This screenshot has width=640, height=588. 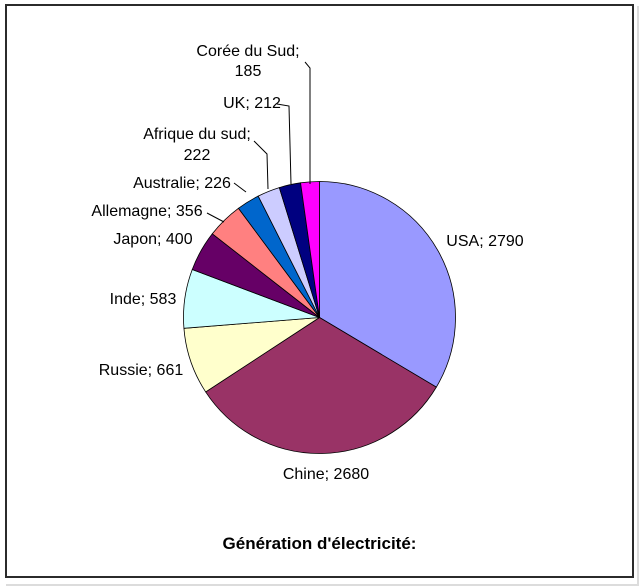 I want to click on leader-line-coree-du-sud, so click(x=307, y=122).